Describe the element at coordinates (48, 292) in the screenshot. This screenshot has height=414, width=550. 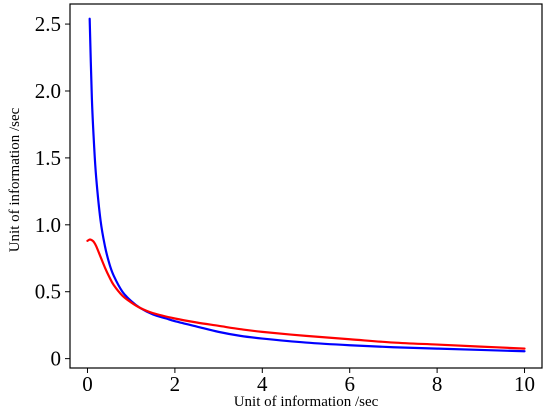
I see `y-tick-label: 0.5` at that location.